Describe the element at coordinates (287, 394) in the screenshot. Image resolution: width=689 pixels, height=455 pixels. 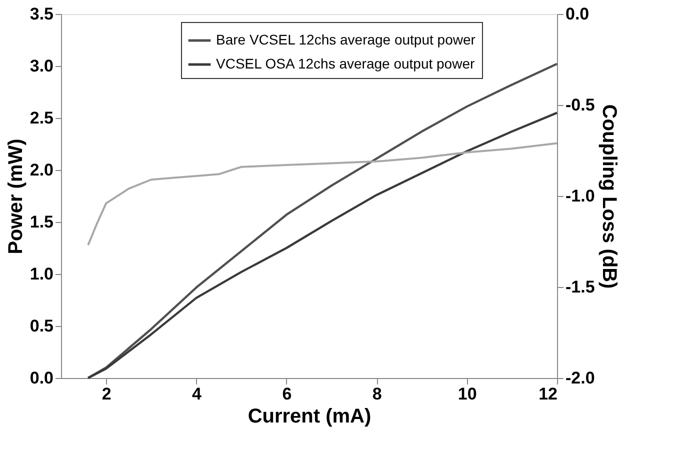
I see `x-tick-label: 6` at that location.